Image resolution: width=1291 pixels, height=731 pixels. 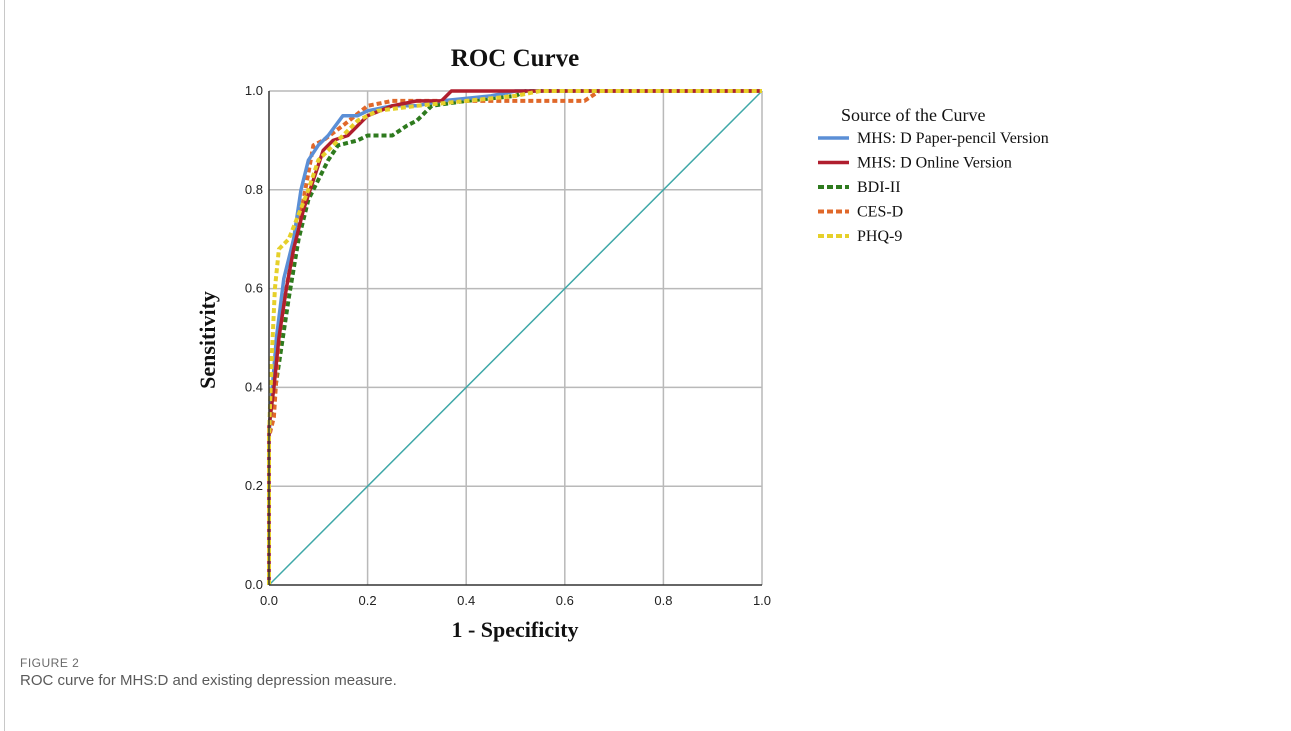 I want to click on x-tick-label: 0.0, so click(x=269, y=600).